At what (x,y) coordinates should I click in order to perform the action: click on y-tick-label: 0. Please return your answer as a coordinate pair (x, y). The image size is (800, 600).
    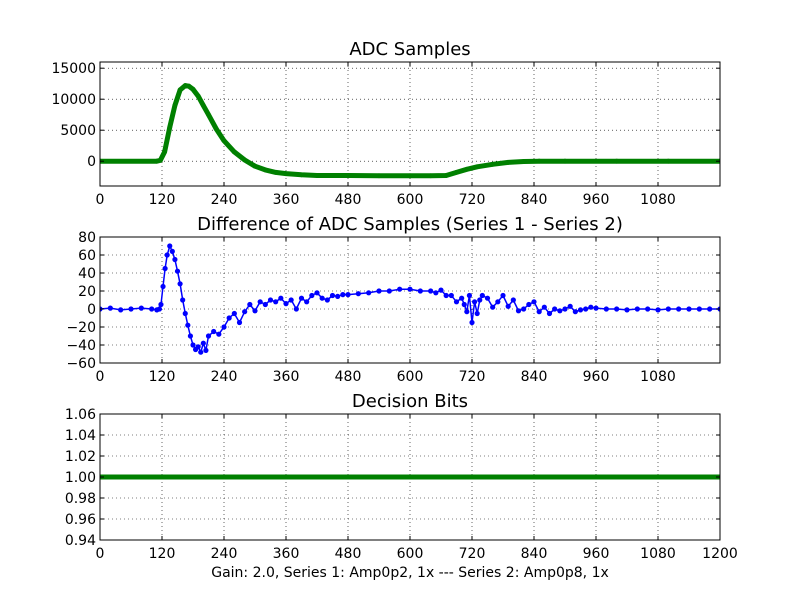
    Looking at the image, I should click on (91, 162).